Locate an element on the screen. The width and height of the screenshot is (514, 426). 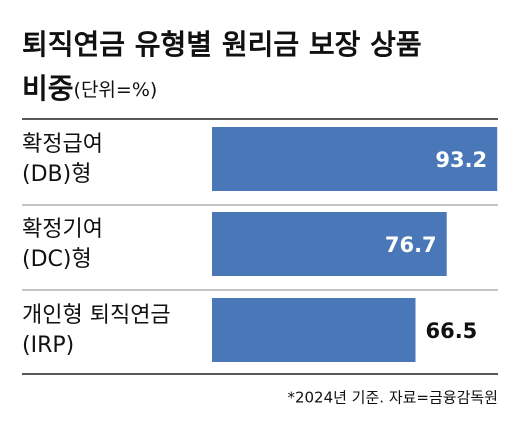
chart-title-line2: 비중(단위=%) is located at coordinates (89, 88).